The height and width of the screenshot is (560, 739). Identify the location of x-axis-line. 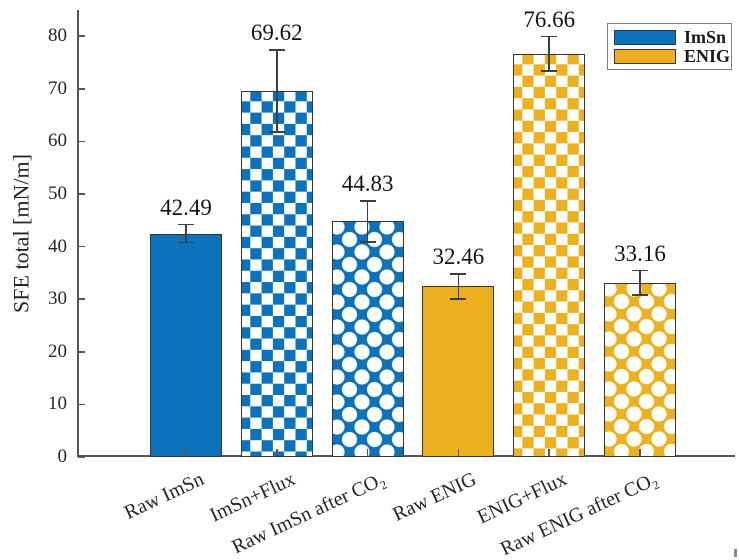
(406, 456).